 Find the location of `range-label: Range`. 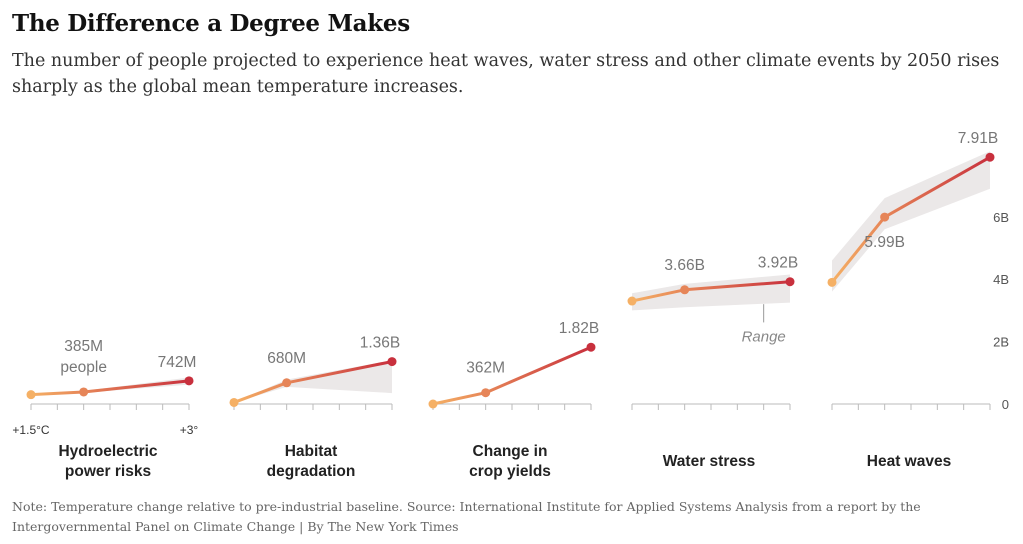

range-label: Range is located at coordinates (764, 336).